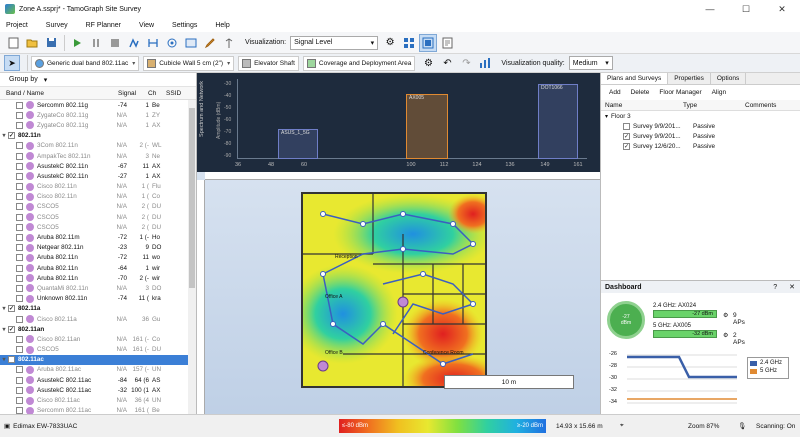 This screenshot has height=437, width=800. What do you see at coordinates (12, 63) in the screenshot?
I see `pointer-icon: ➤` at bounding box center [12, 63].